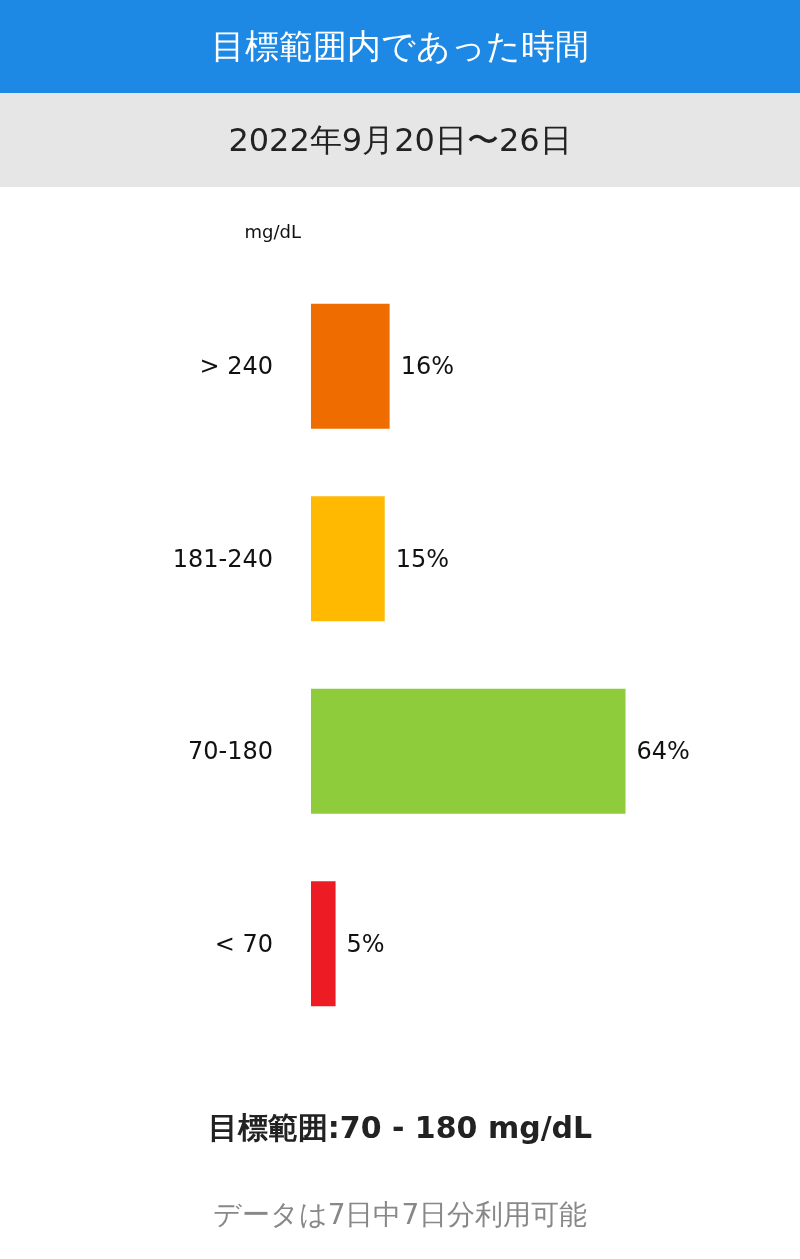 The height and width of the screenshot is (1259, 800). Describe the element at coordinates (243, 943) in the screenshot. I see `y-tick-label: < 70` at that location.